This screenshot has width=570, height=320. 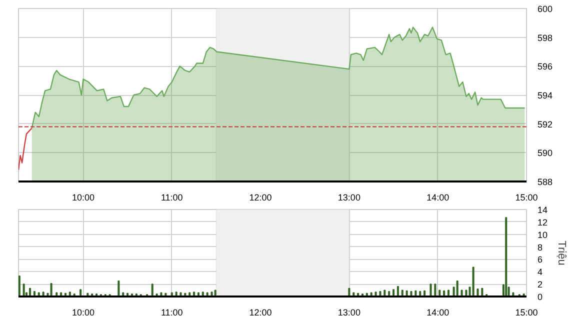 I want to click on y-tick-label: 590, so click(x=545, y=153).